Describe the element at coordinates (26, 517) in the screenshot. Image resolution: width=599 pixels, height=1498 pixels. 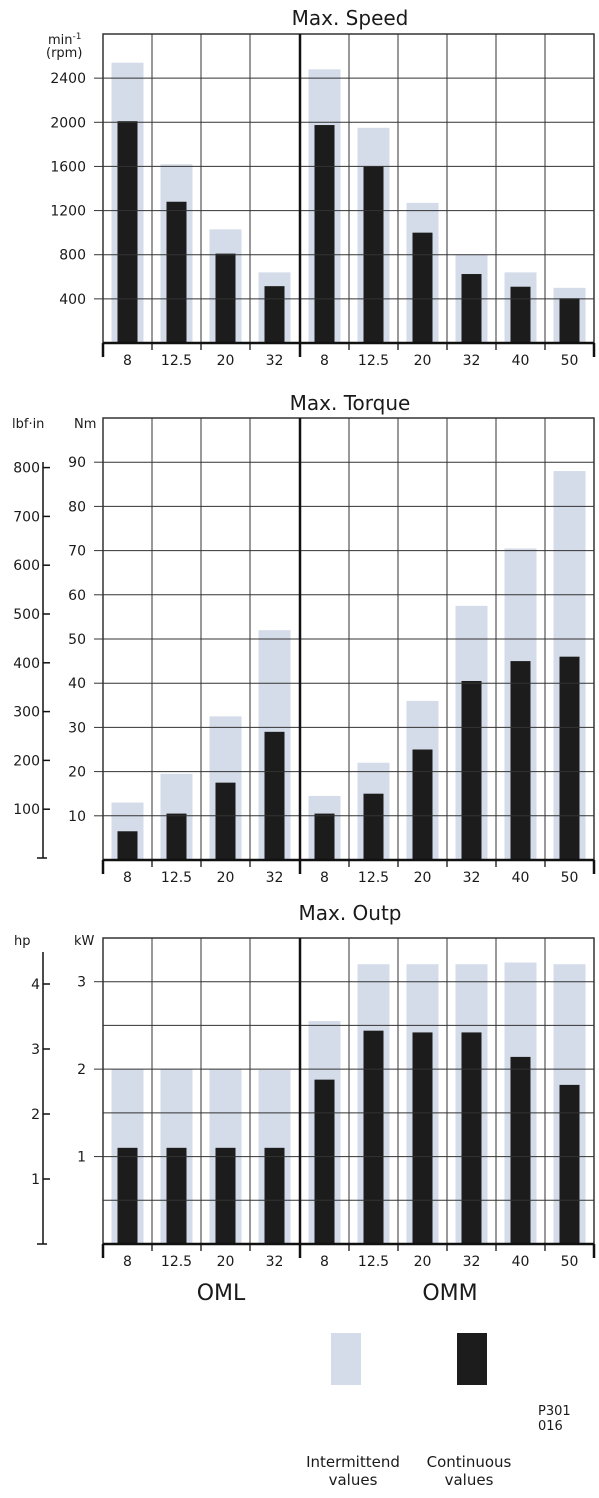
I see `secondary-tick-label: 700` at that location.